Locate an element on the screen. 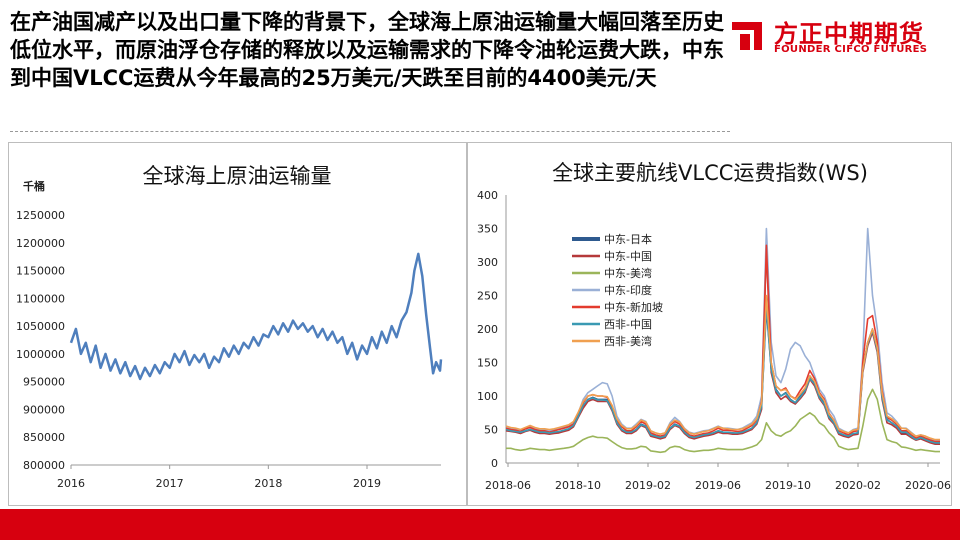 This screenshot has height=540, width=960. company-logo: 方正中期期货 FOUNDER CIFCO FUTURES is located at coordinates (839, 36).